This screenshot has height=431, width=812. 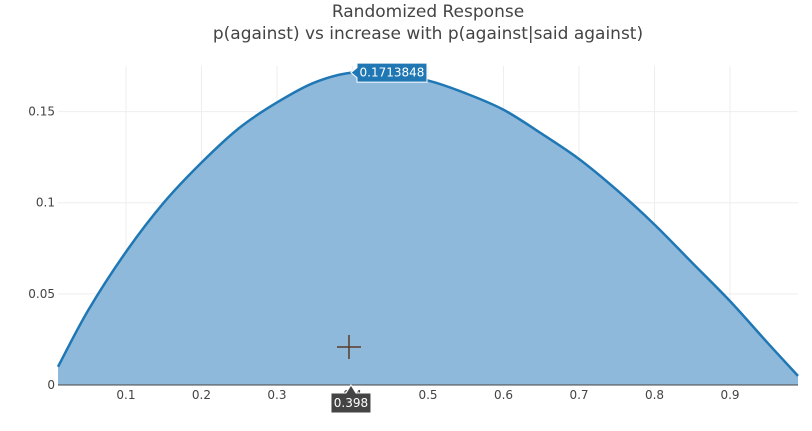 I want to click on y-tick-label: 0.15, so click(x=41, y=112).